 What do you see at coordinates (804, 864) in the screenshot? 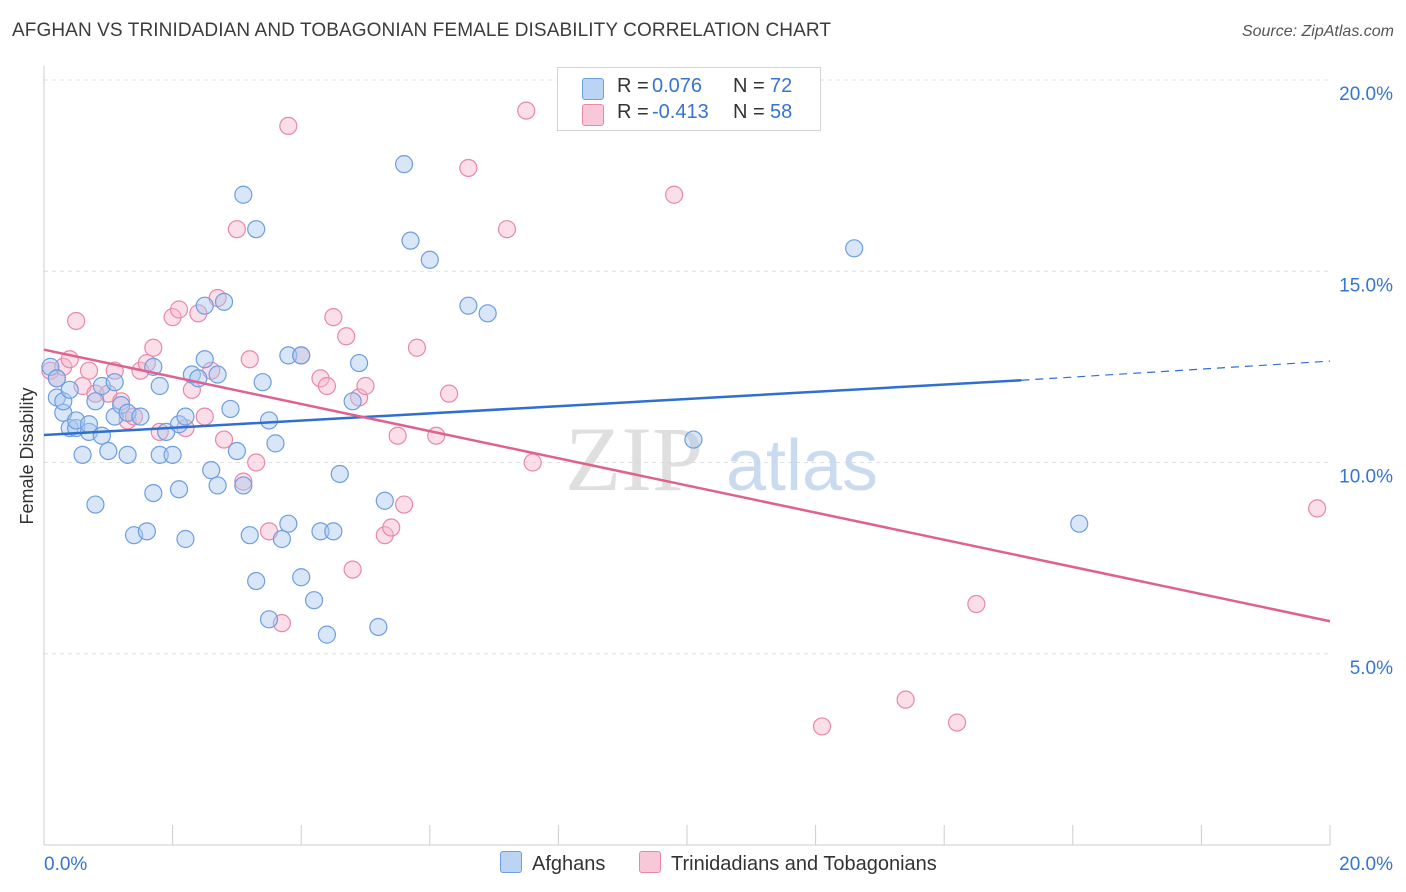
I see `bottom-legend-label: Trinidadians and Tobagonians` at bounding box center [804, 864].